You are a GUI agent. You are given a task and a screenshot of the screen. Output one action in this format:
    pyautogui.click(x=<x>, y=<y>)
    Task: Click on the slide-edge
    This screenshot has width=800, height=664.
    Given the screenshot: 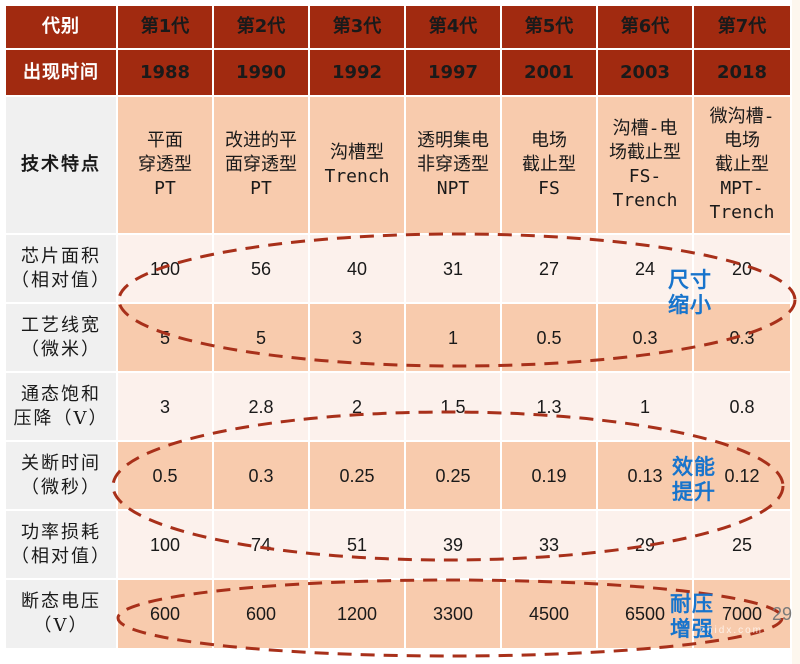 What is the action you would take?
    pyautogui.click(x=796, y=332)
    